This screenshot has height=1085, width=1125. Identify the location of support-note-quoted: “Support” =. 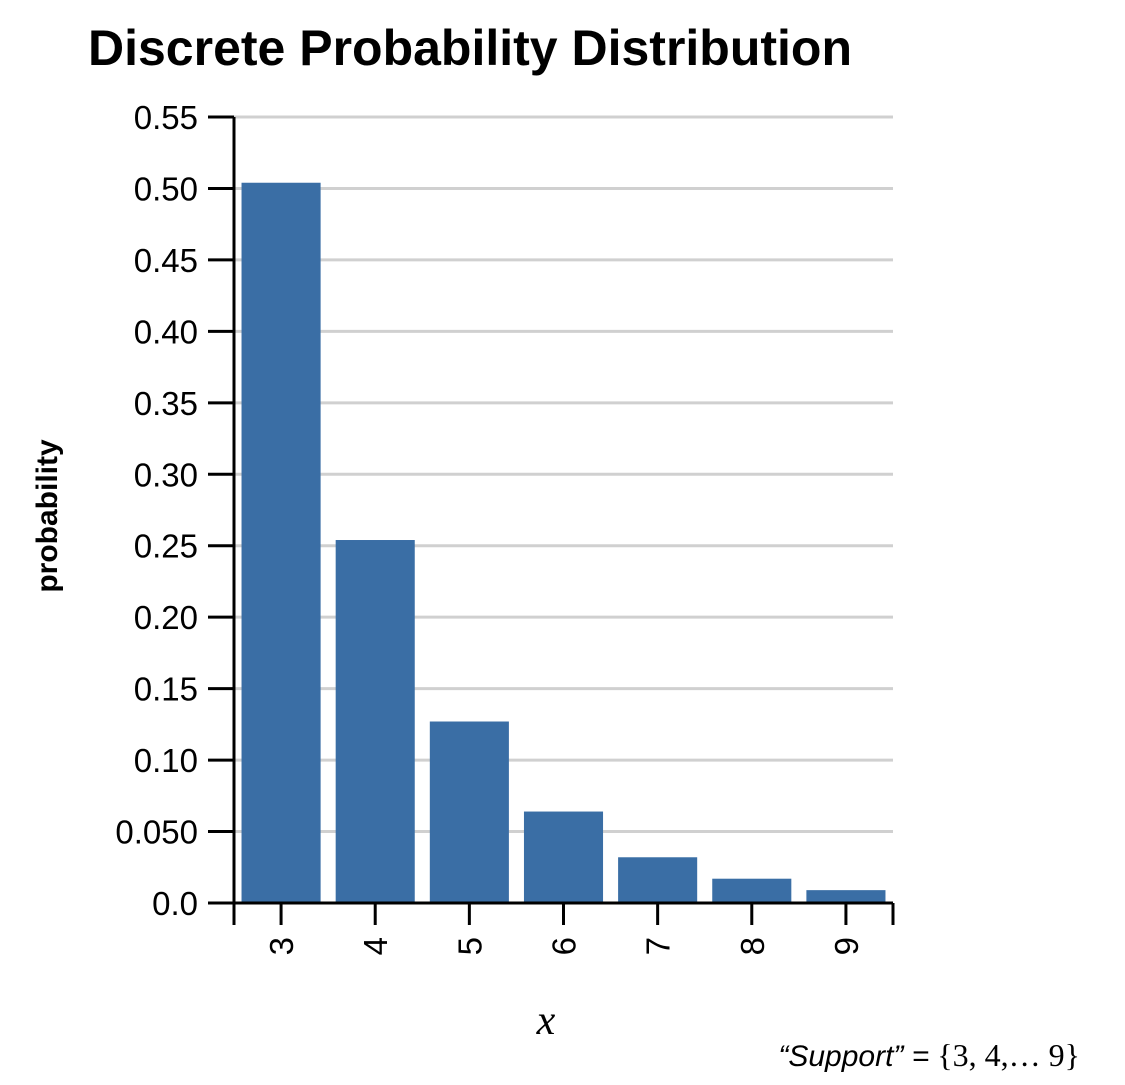
(853, 1056).